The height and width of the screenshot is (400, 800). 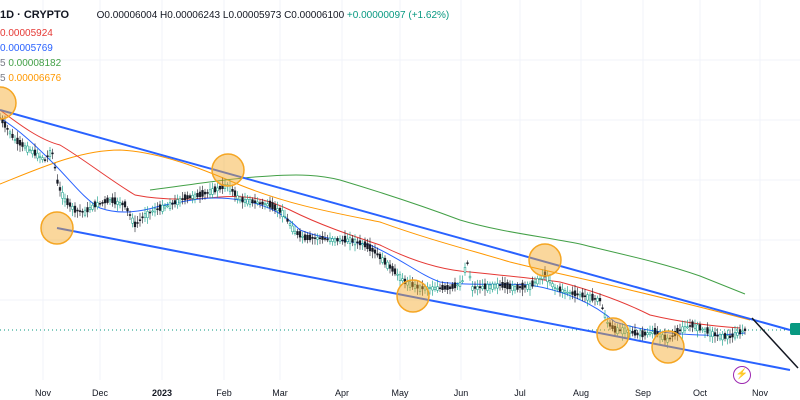 I want to click on indicator-row: 5 0.00006676, so click(x=30, y=78).